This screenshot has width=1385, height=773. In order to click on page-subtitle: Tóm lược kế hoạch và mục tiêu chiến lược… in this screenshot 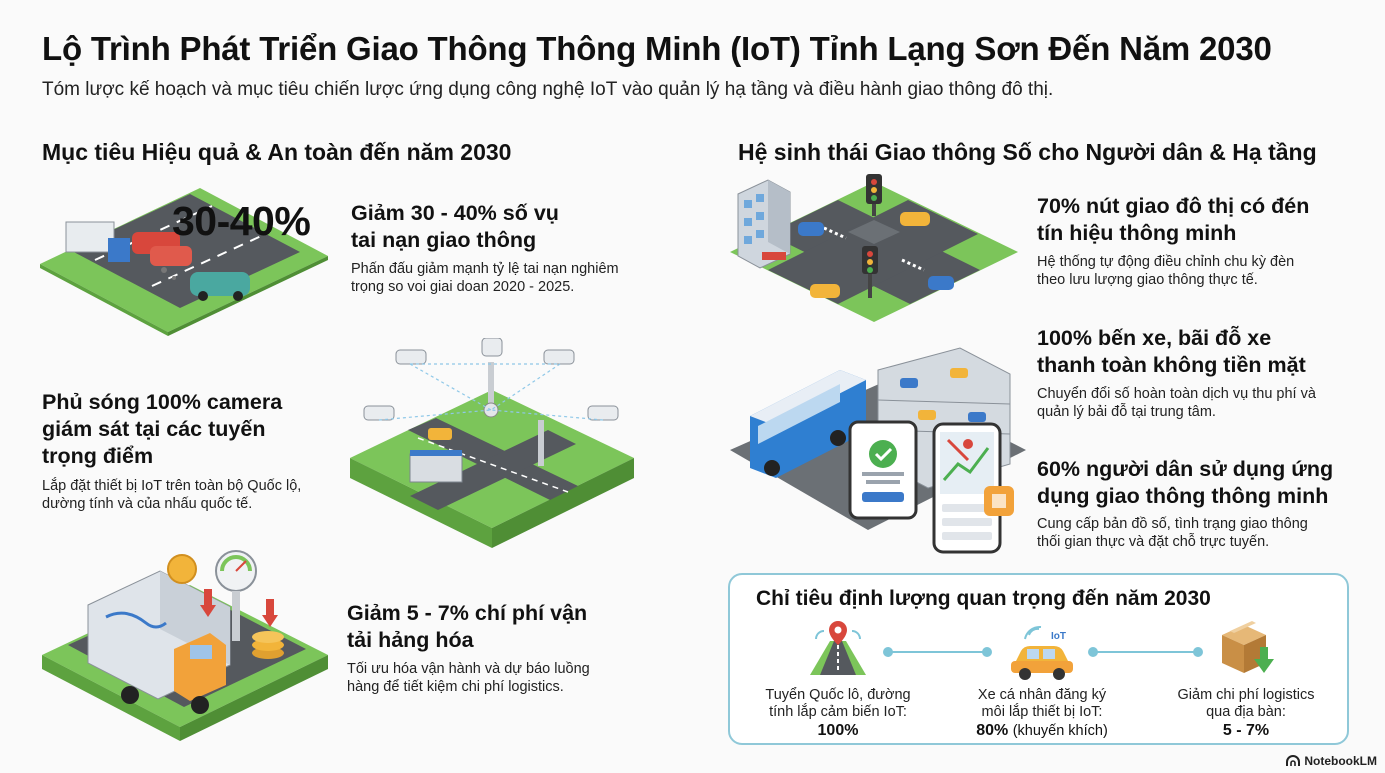, I will do `click(548, 89)`.